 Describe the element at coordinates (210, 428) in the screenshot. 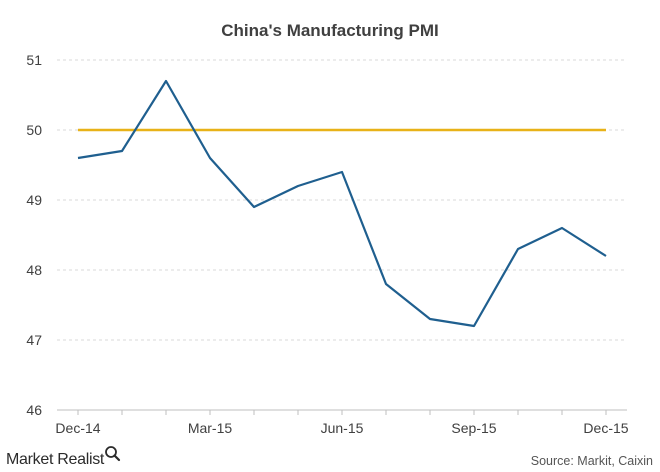

I see `x-tick-label: Mar-15` at that location.